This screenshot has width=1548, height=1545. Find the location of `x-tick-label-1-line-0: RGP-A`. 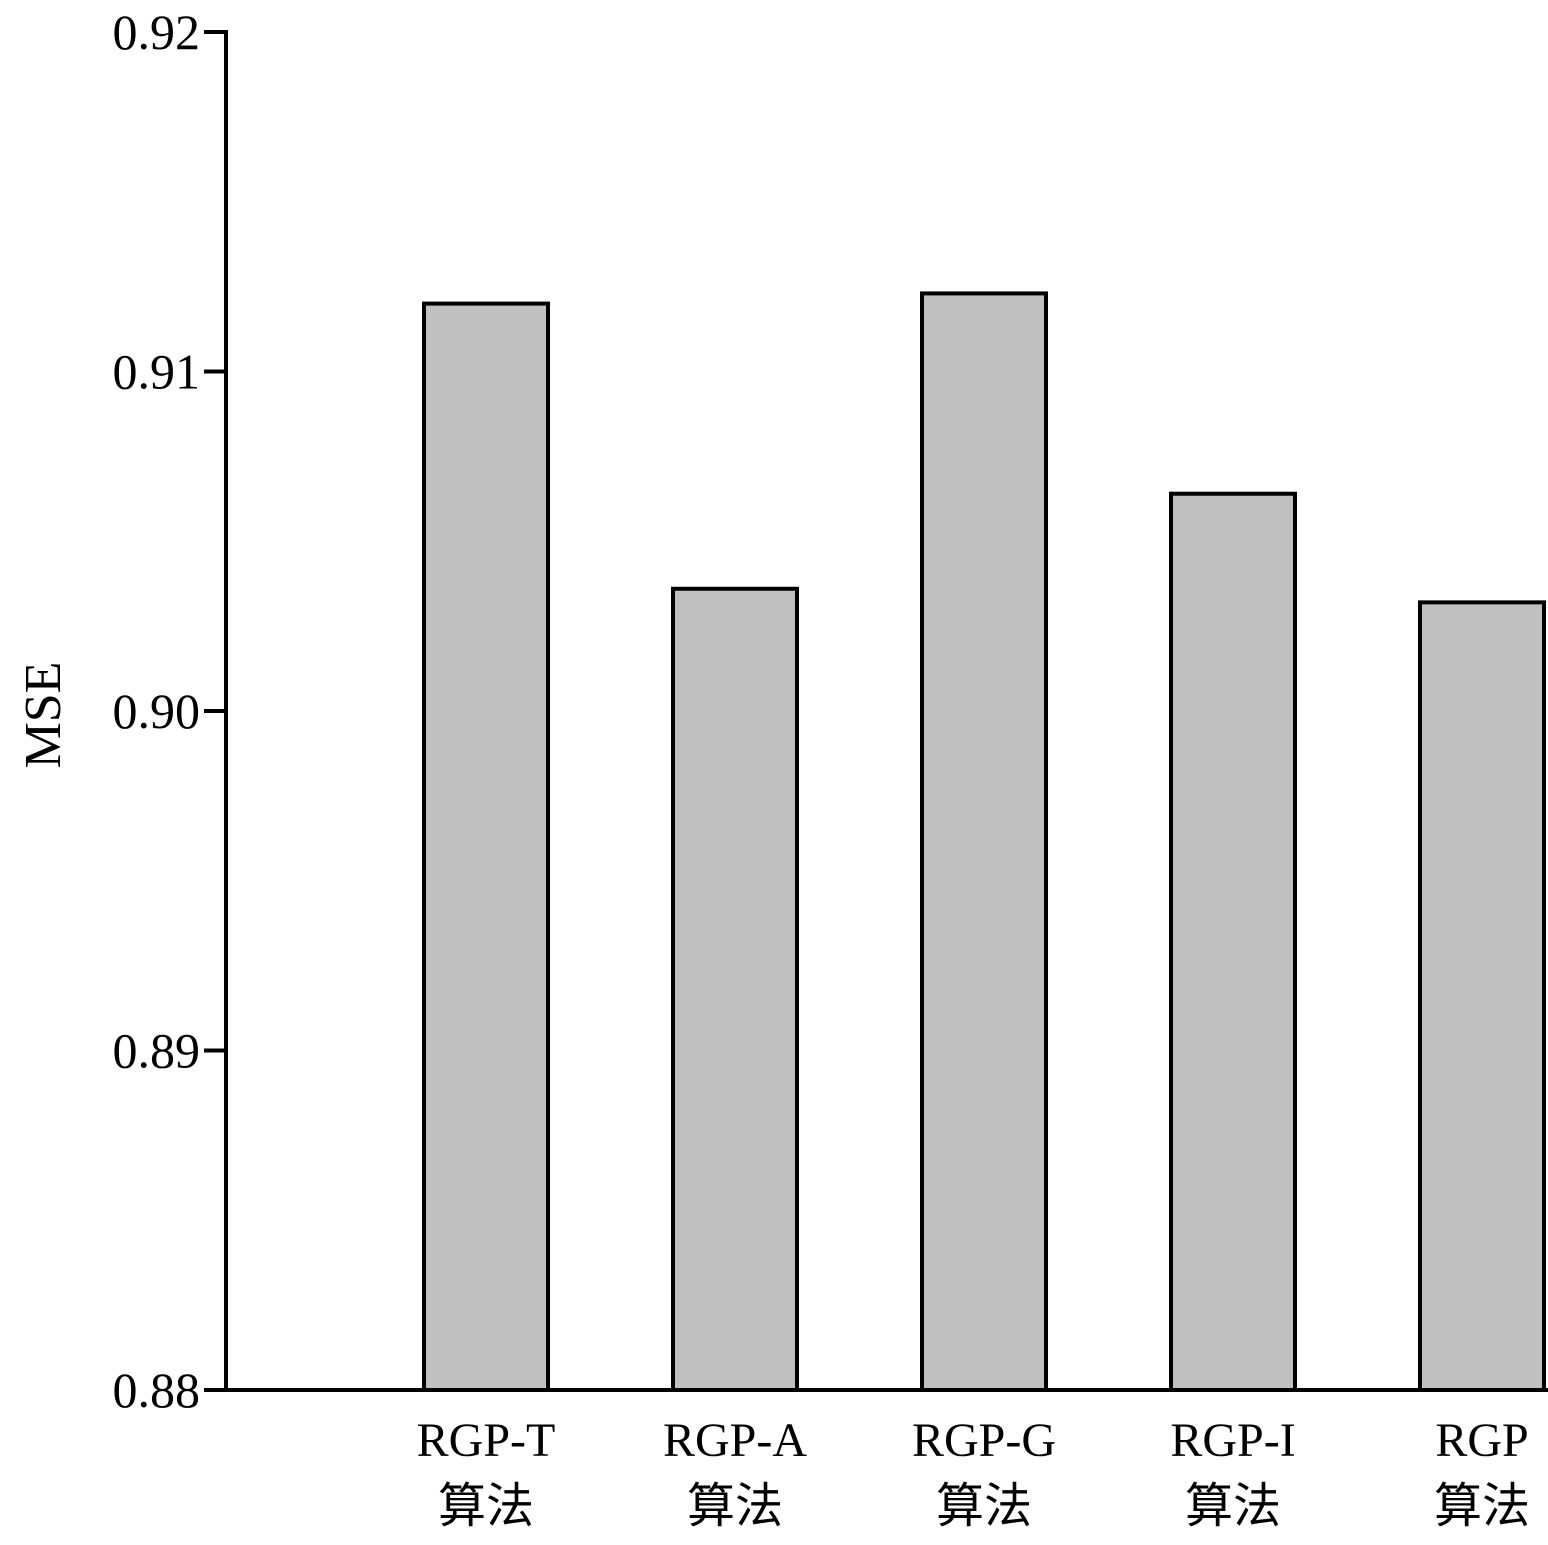

x-tick-label-1-line-0: RGP-A is located at coordinates (735, 1440).